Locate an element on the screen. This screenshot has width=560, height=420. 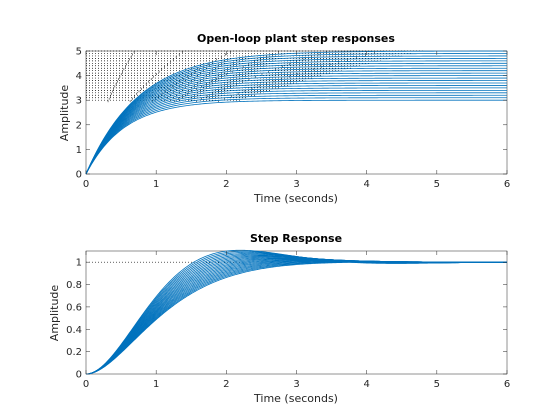
plot1-x-label: Time (seconds) is located at coordinates (295, 198).